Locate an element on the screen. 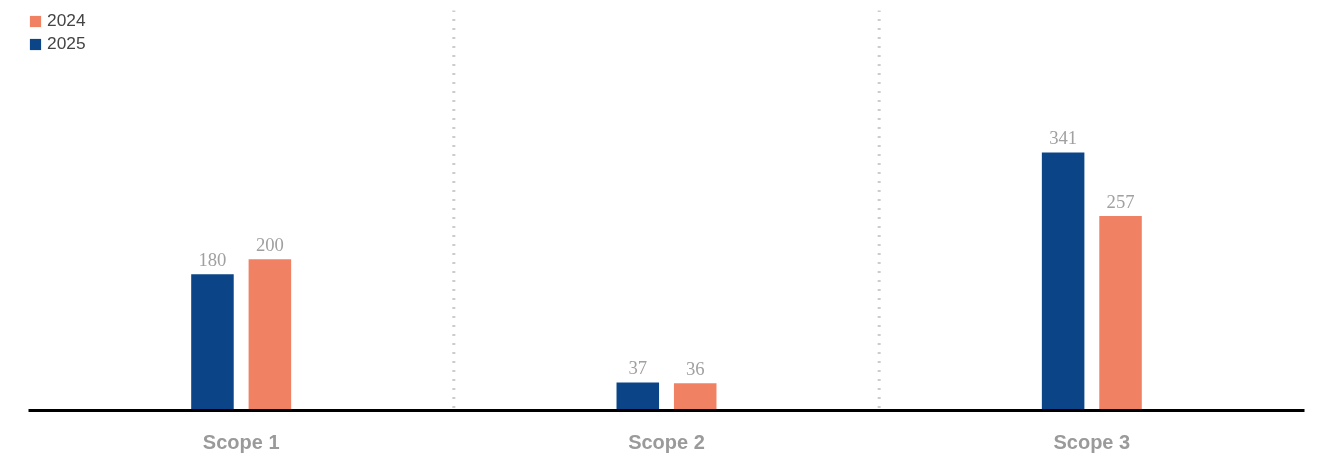 Image resolution: width=1329 pixels, height=462 pixels. x-tick-label: Scope 1 is located at coordinates (241, 441).